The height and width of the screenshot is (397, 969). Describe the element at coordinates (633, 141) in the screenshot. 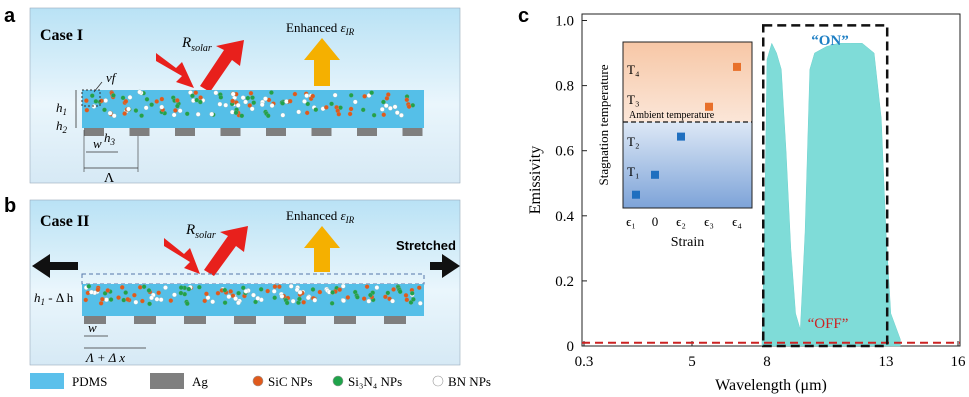

I see `inset-y-tick-label: T₂` at that location.